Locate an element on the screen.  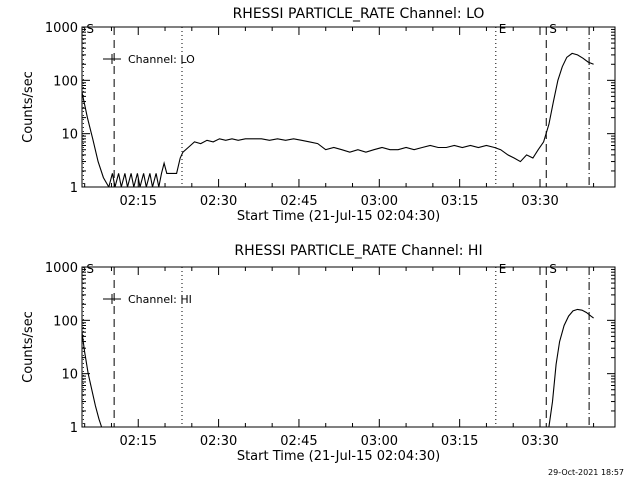
footer-timestamp: 29-Oct-2021 18:57 is located at coordinates (586, 472).